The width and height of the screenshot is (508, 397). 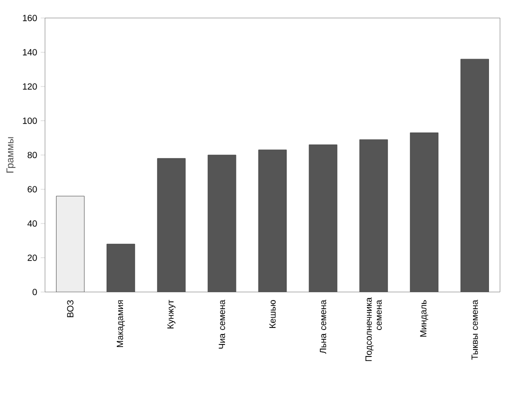 What do you see at coordinates (32, 189) in the screenshot?
I see `y-tick-label: 60` at bounding box center [32, 189].